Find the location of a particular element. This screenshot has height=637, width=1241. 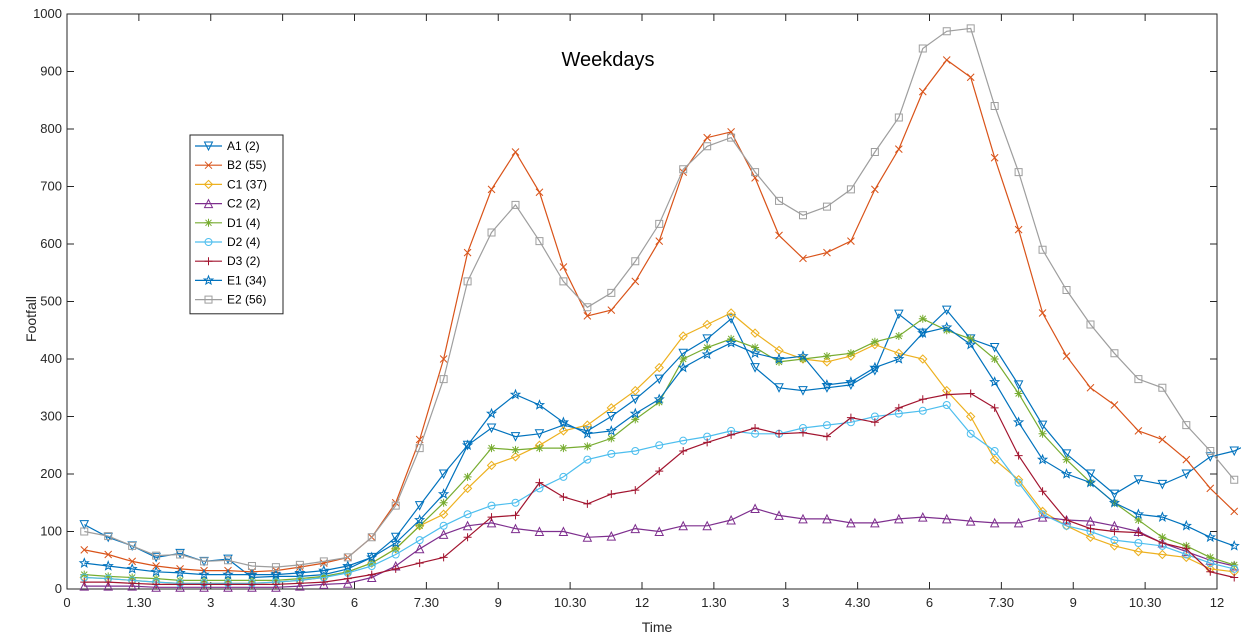

legend-entry: D3 (2) is located at coordinates (243, 261).